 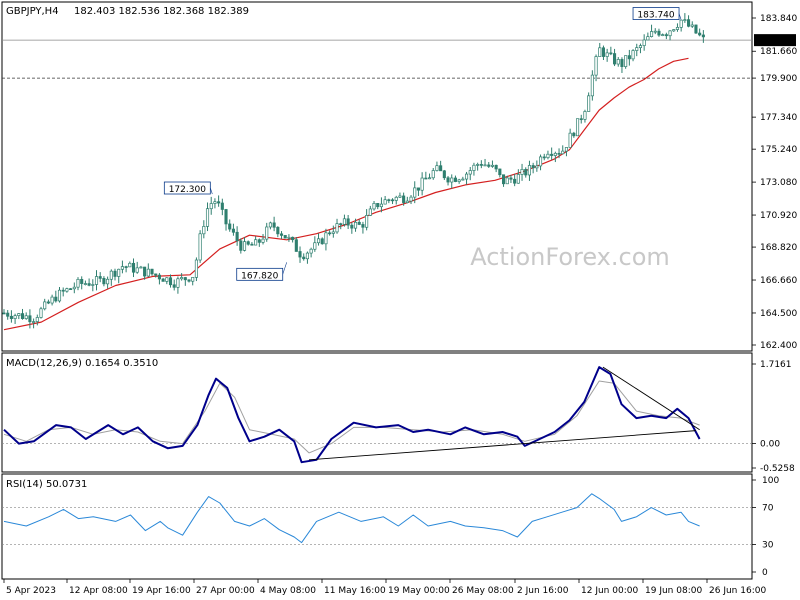 I want to click on time-axis-label: 26 Jun 16:00, so click(x=737, y=591).